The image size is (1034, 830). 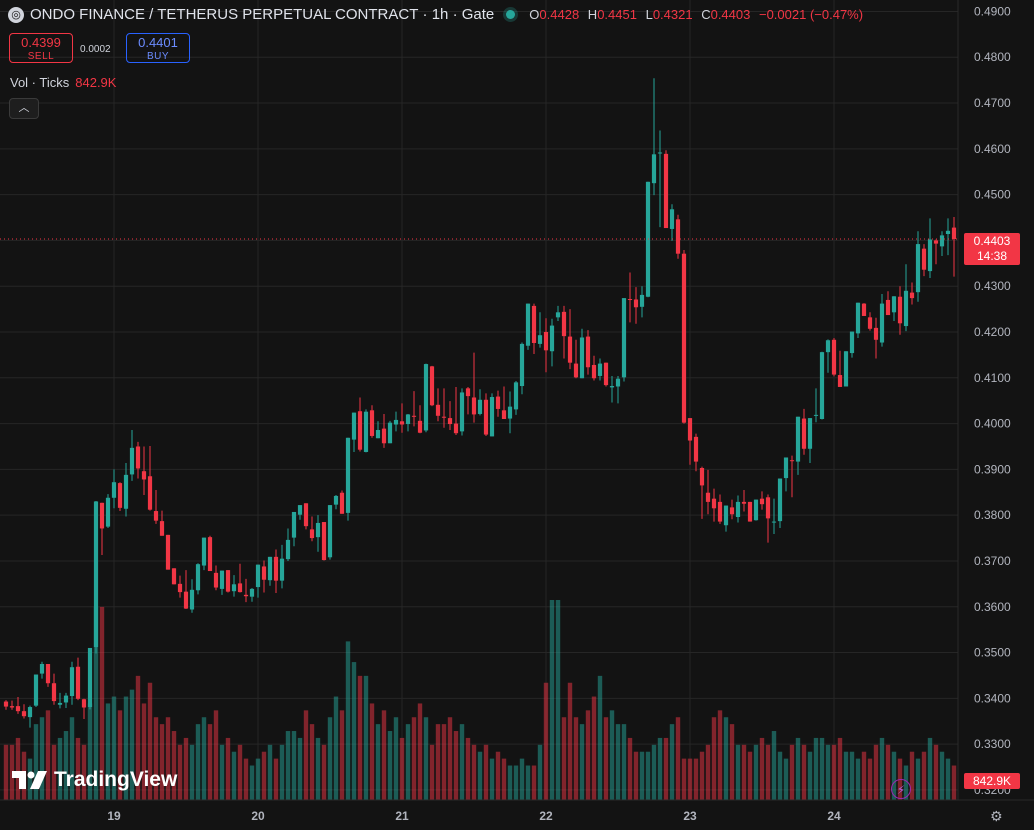 I want to click on gear-icon: ⚙, so click(x=996, y=816).